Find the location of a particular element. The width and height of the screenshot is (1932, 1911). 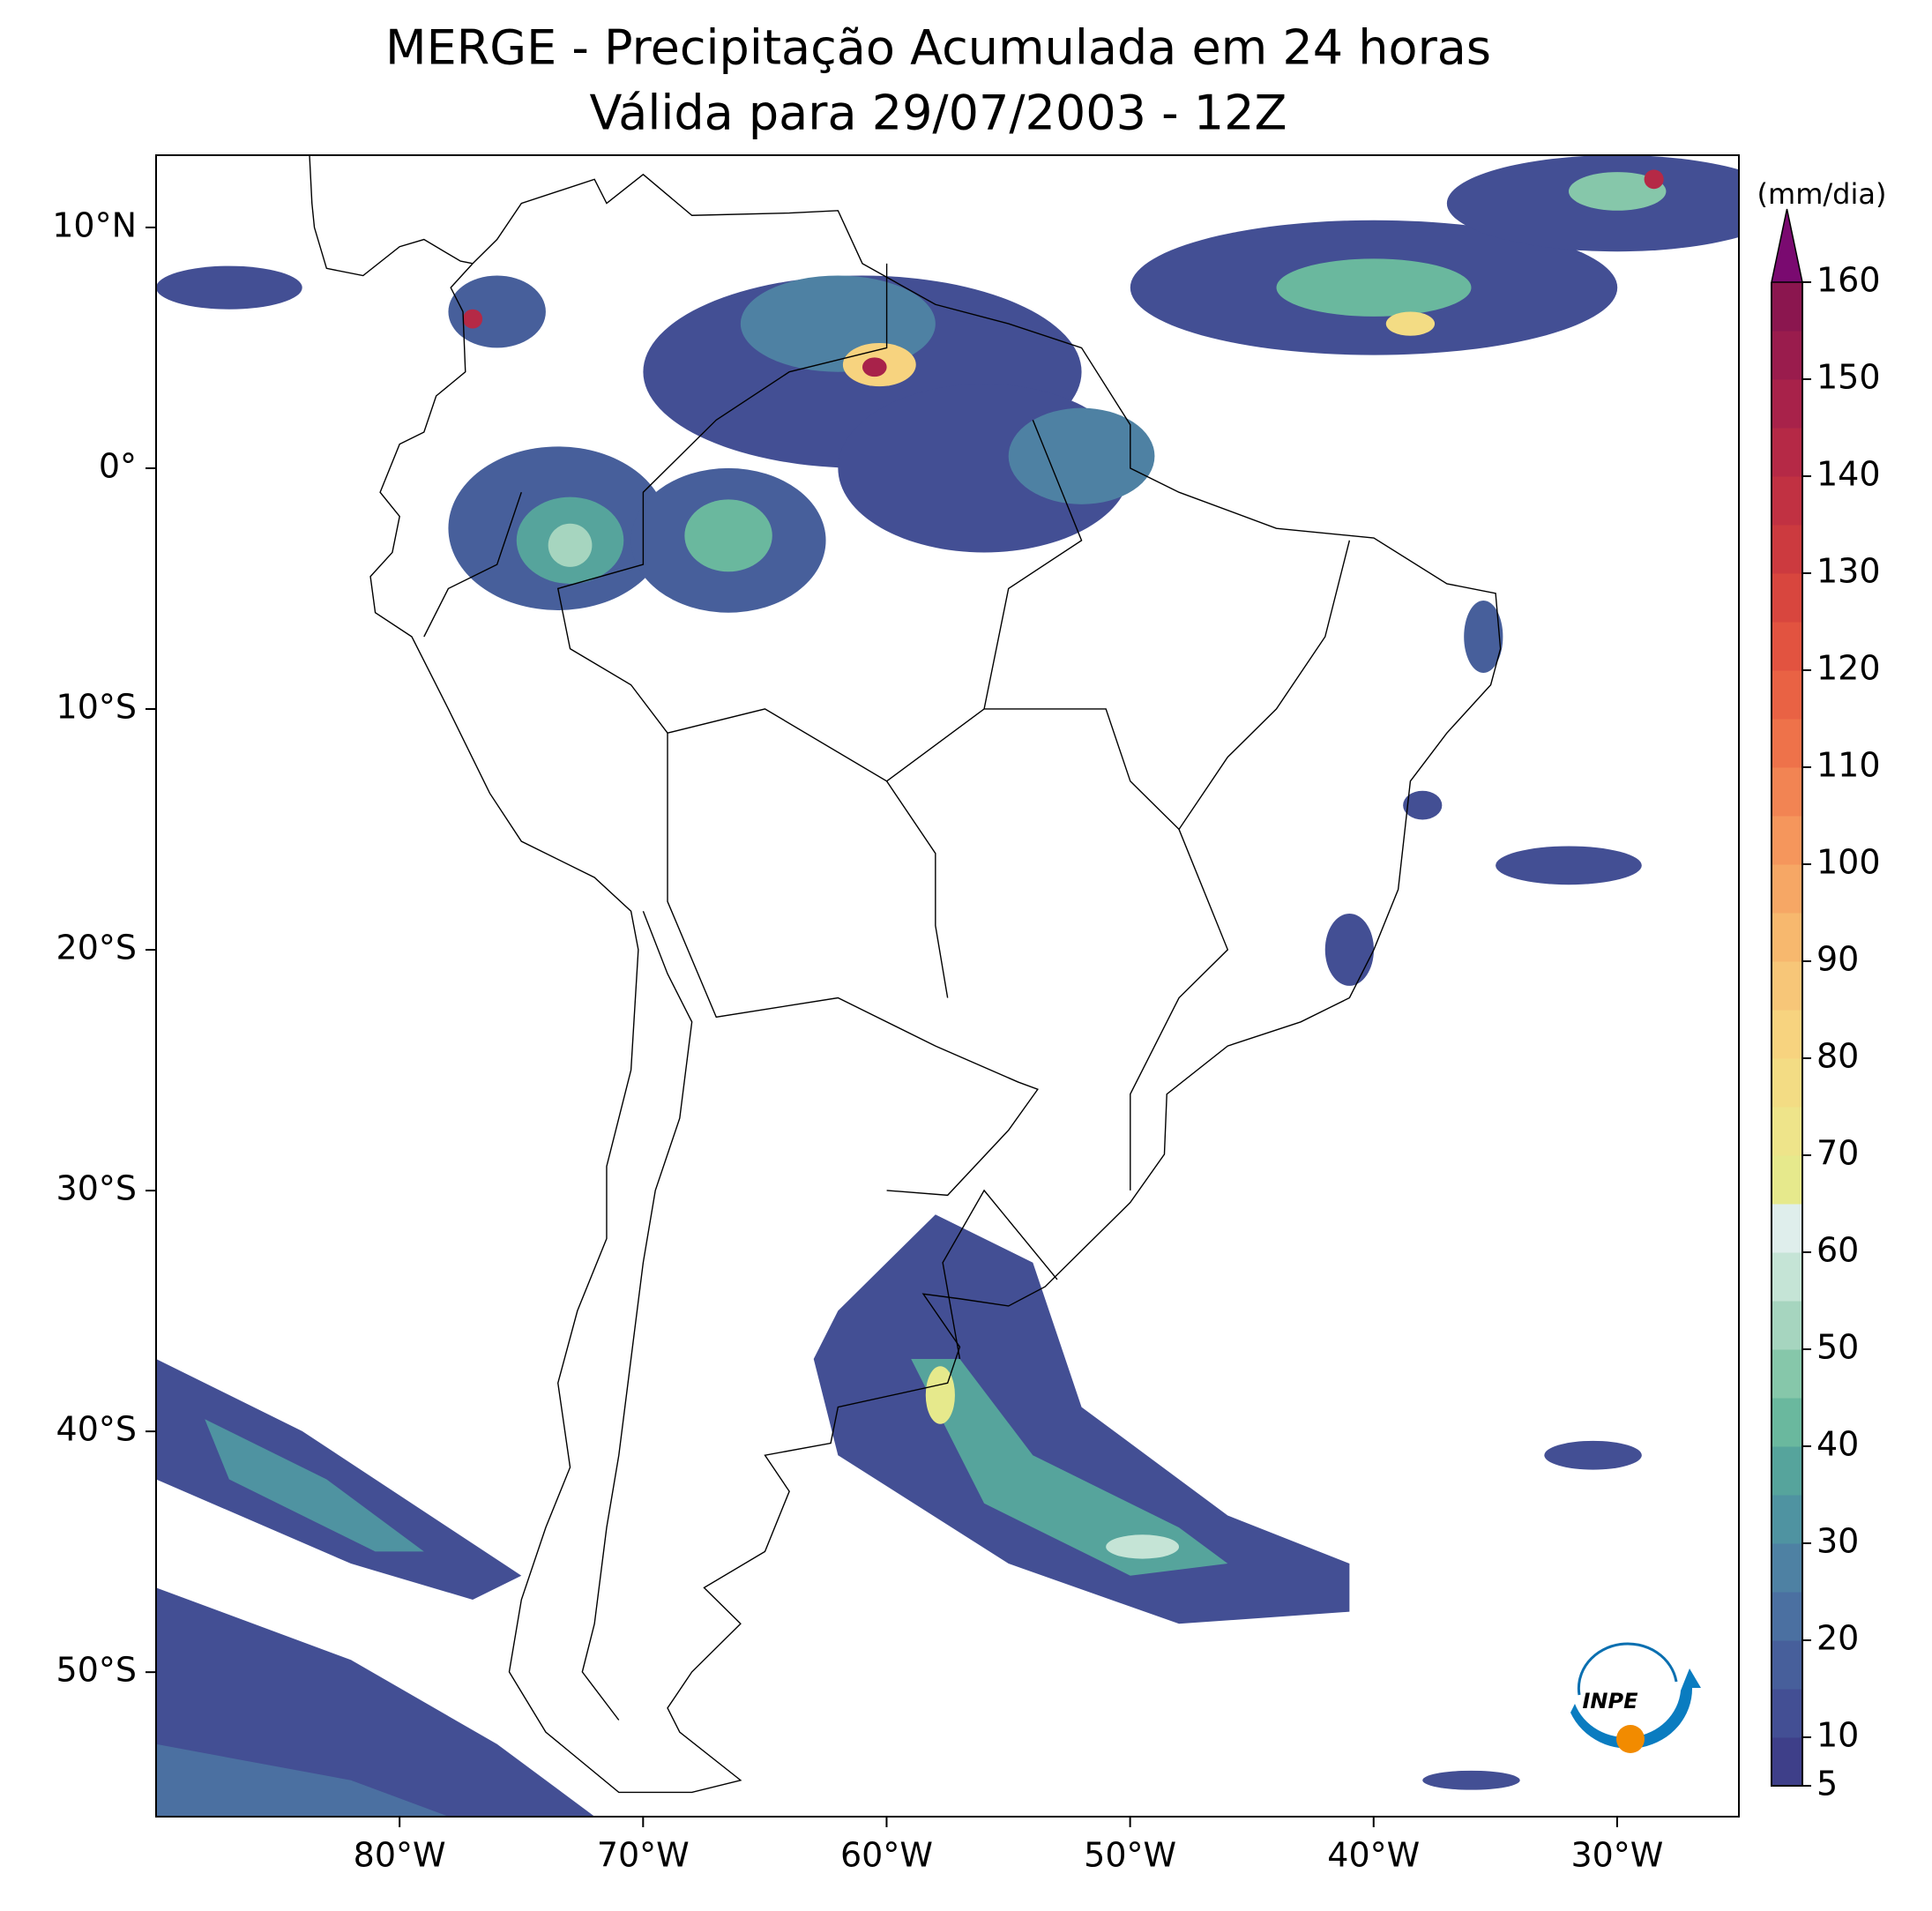

colorbar-outline is located at coordinates (1787, 1034).